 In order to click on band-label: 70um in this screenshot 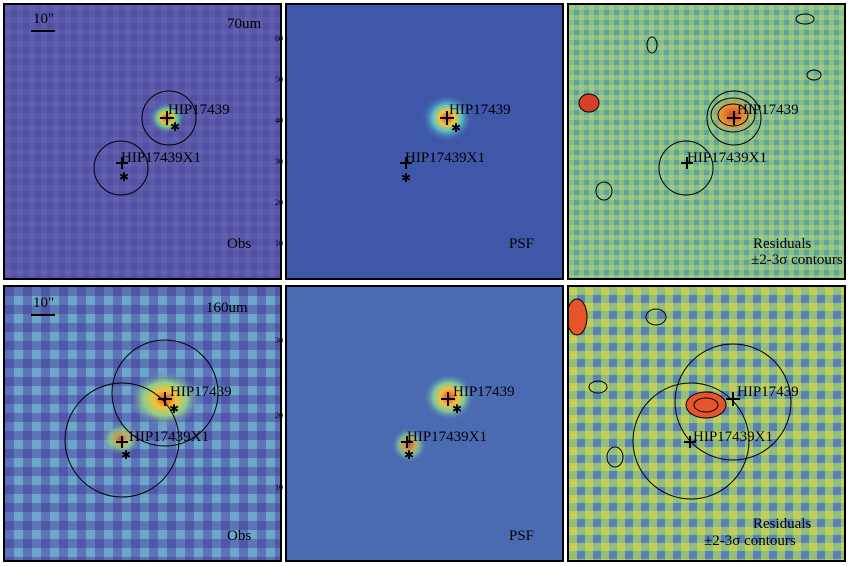, I will do `click(244, 24)`.